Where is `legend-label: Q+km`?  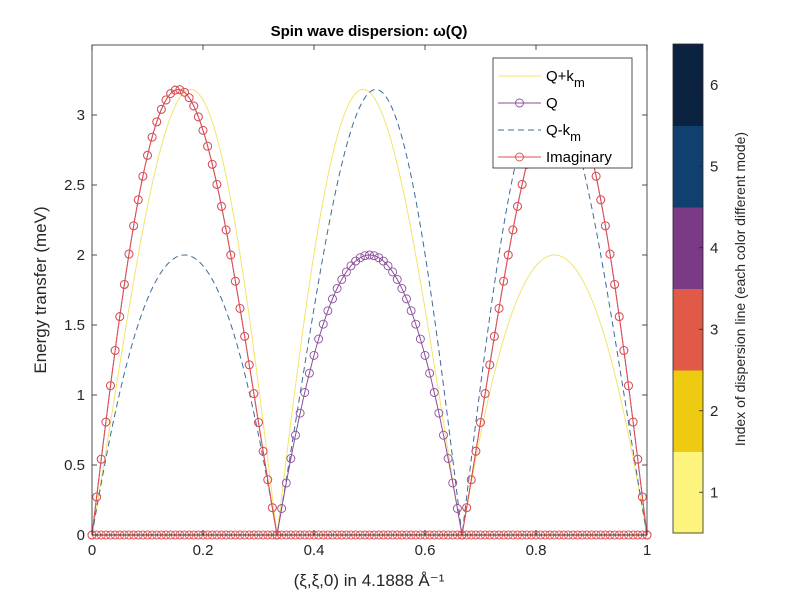 legend-label: Q+km is located at coordinates (565, 79).